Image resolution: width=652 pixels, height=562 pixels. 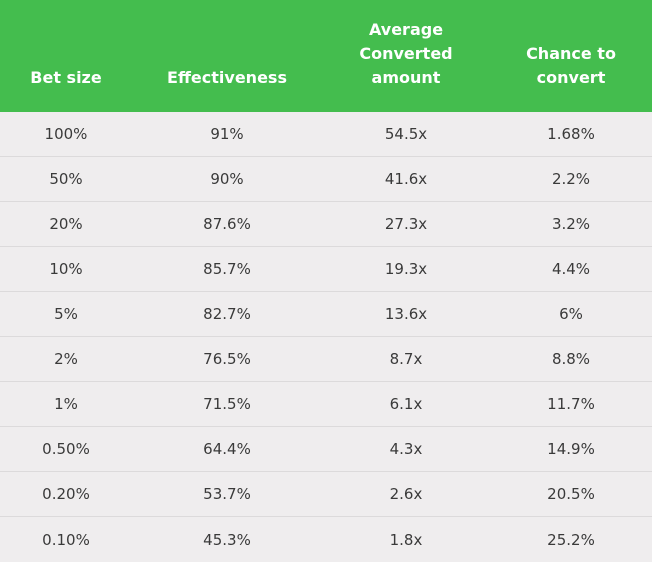 What do you see at coordinates (406, 224) in the screenshot?
I see `cell-average-converted-amount: 27.3x` at bounding box center [406, 224].